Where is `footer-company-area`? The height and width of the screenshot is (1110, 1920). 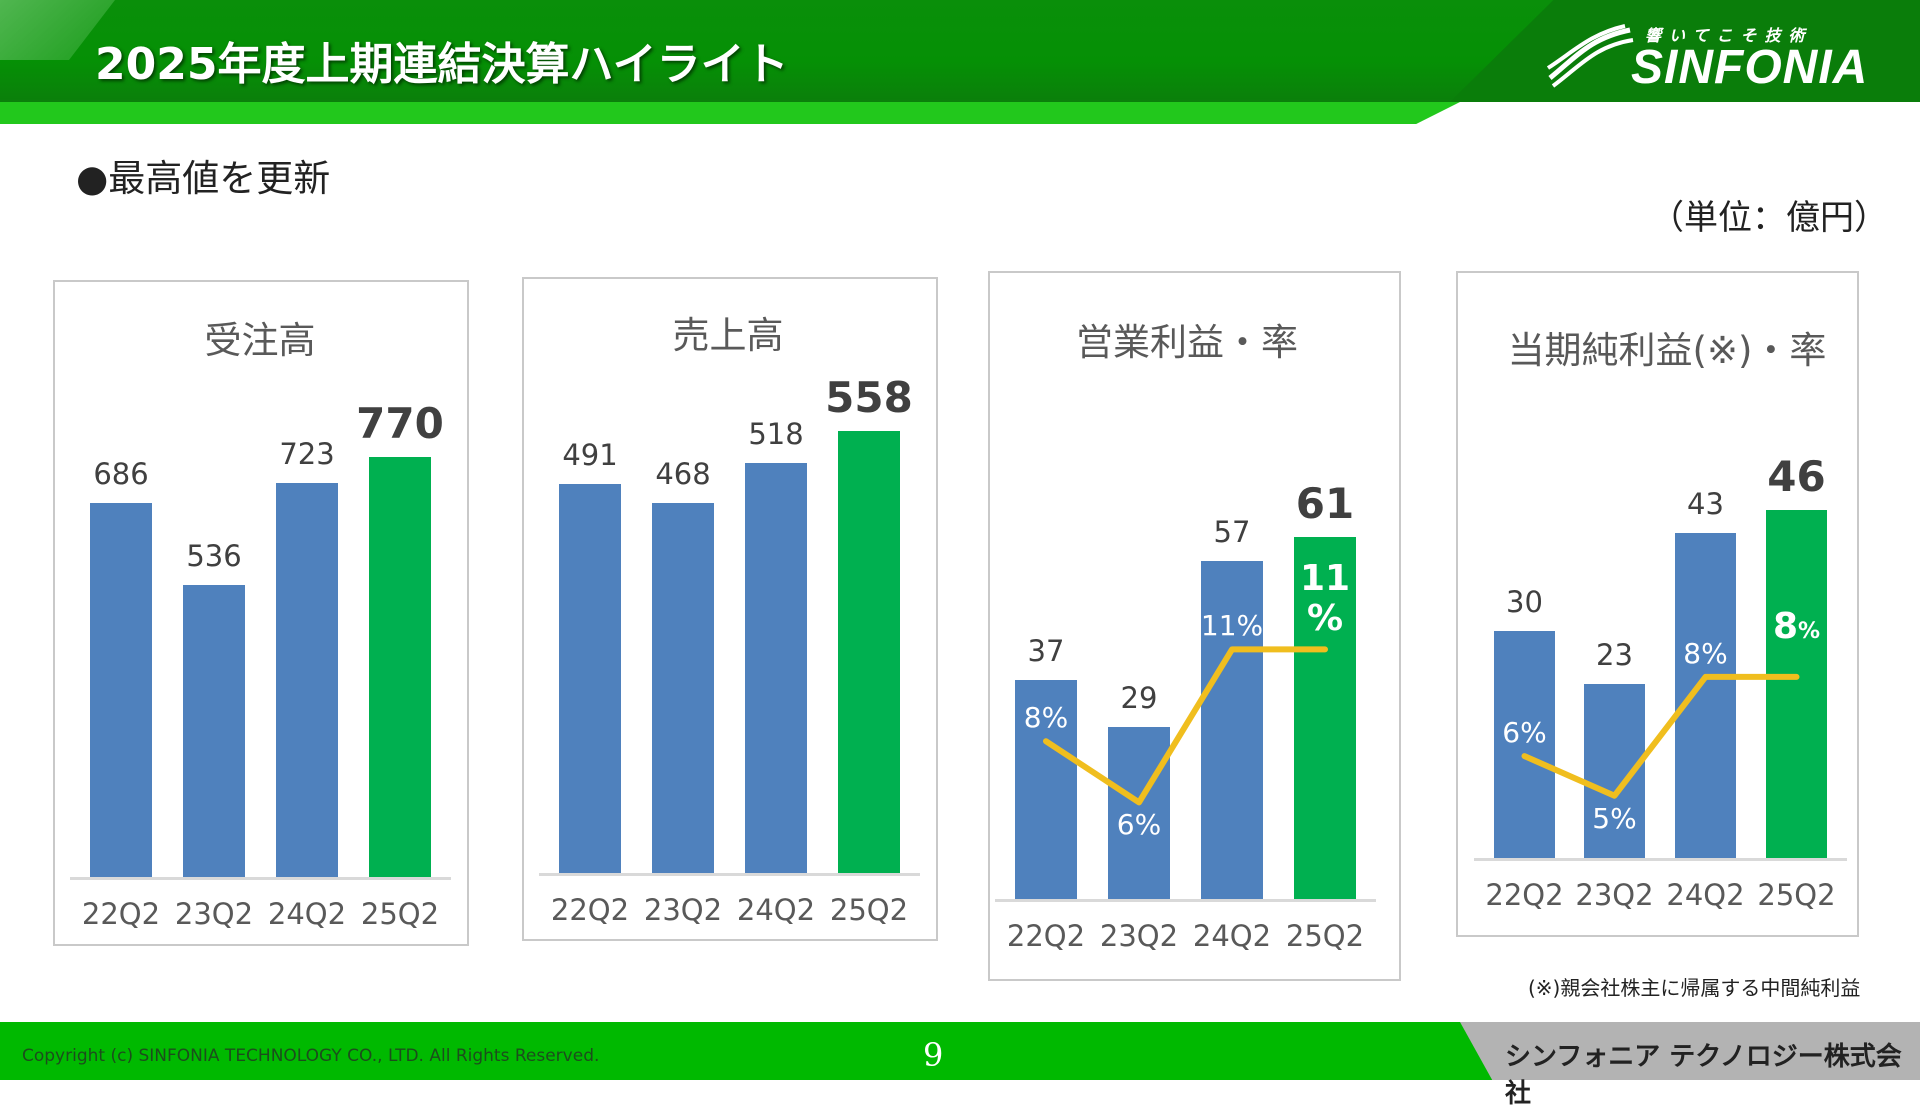
footer-company-area is located at coordinates (1690, 1051).